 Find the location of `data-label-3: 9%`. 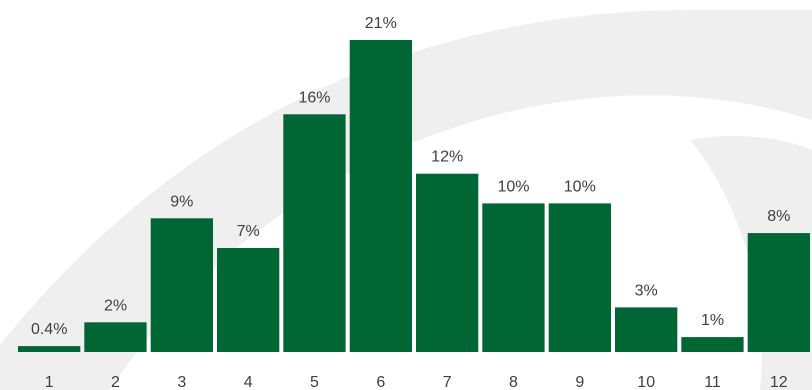

data-label-3: 9% is located at coordinates (181, 201).